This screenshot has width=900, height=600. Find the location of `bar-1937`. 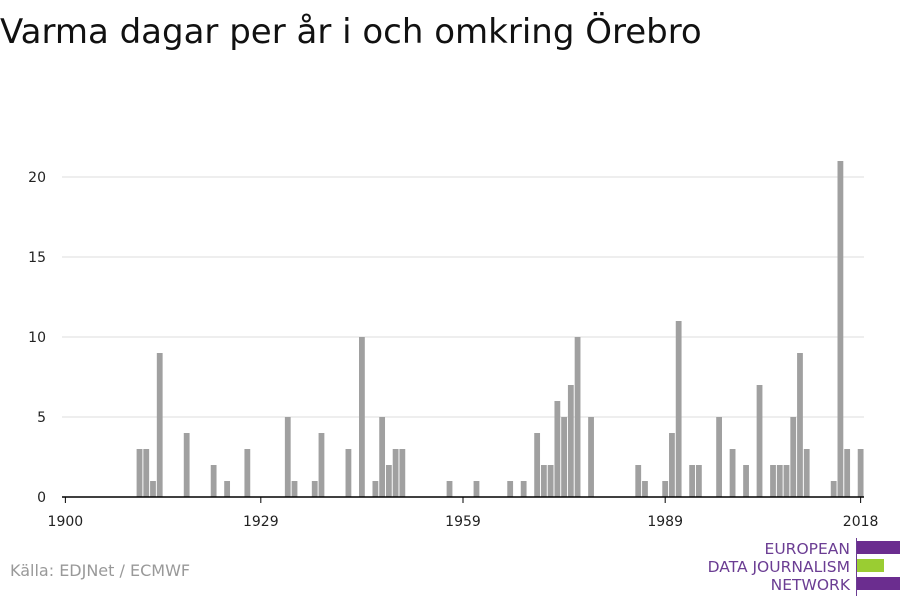

bar-1937 is located at coordinates (314, 489).